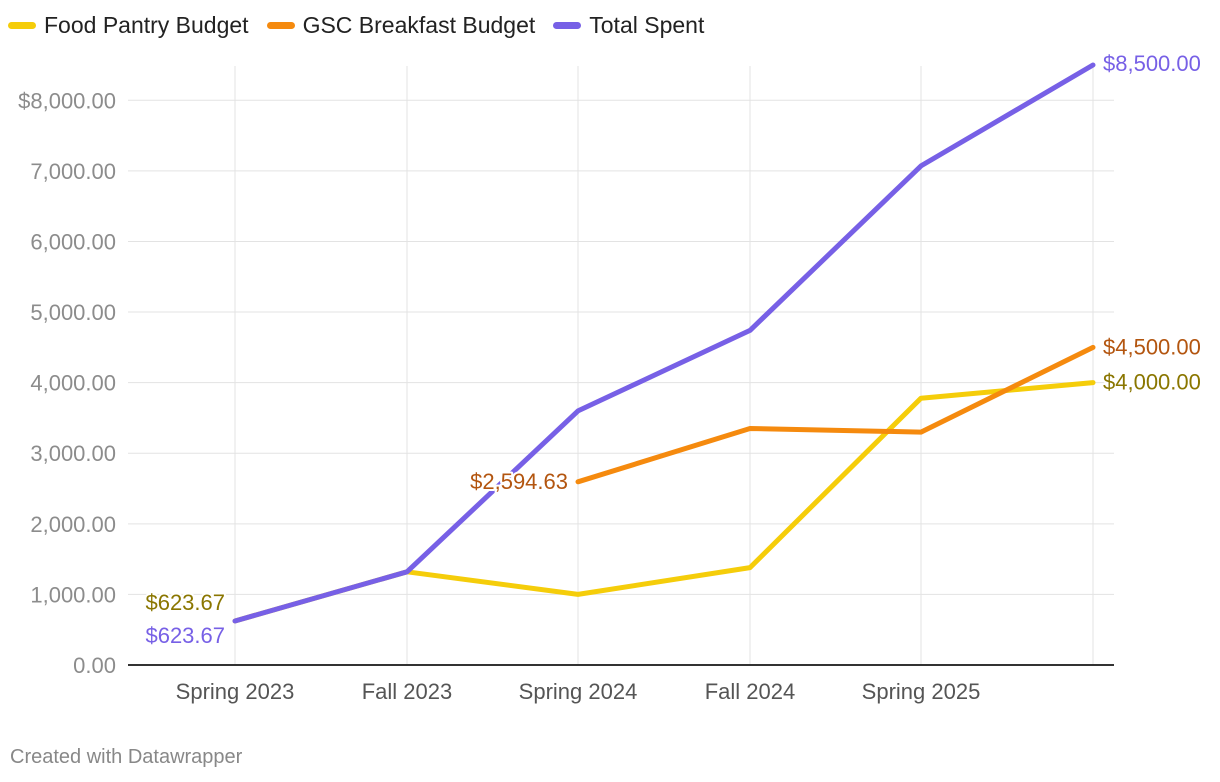 The height and width of the screenshot is (782, 1220). I want to click on y-tick-label: 5,000.00, so click(73, 312).